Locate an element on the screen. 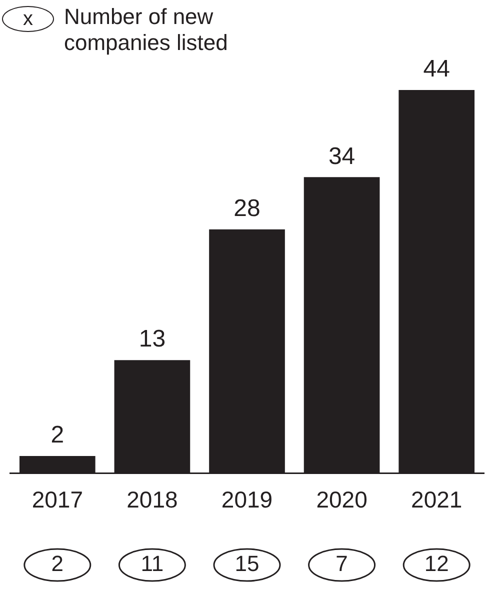  text: 12 is located at coordinates (436, 563).